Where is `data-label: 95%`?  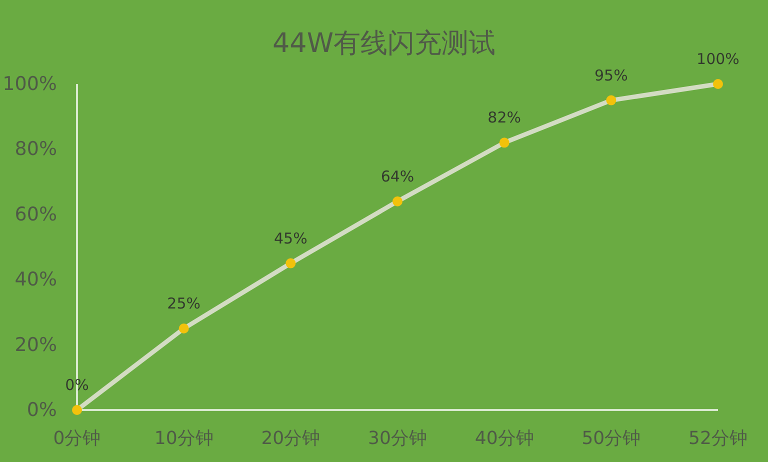 data-label: 95% is located at coordinates (611, 75).